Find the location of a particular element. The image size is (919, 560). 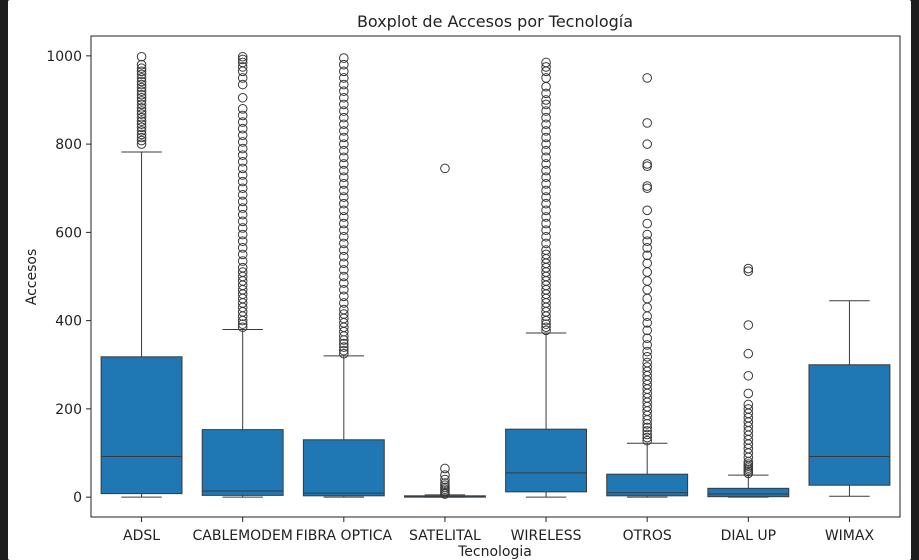

box-fibra-optica is located at coordinates (343, 275).